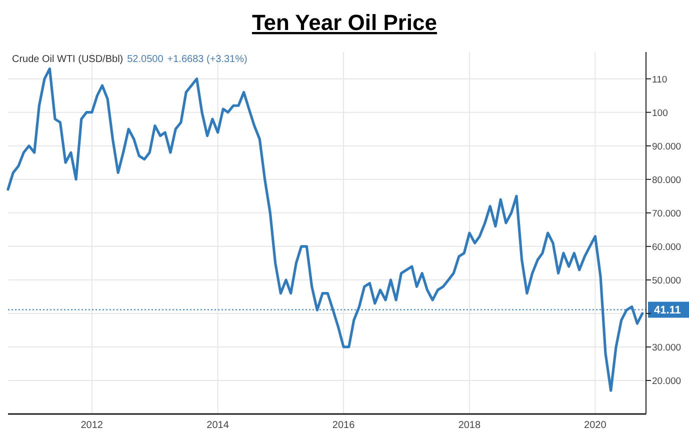  I want to click on x-tick-label: 2020, so click(595, 425).